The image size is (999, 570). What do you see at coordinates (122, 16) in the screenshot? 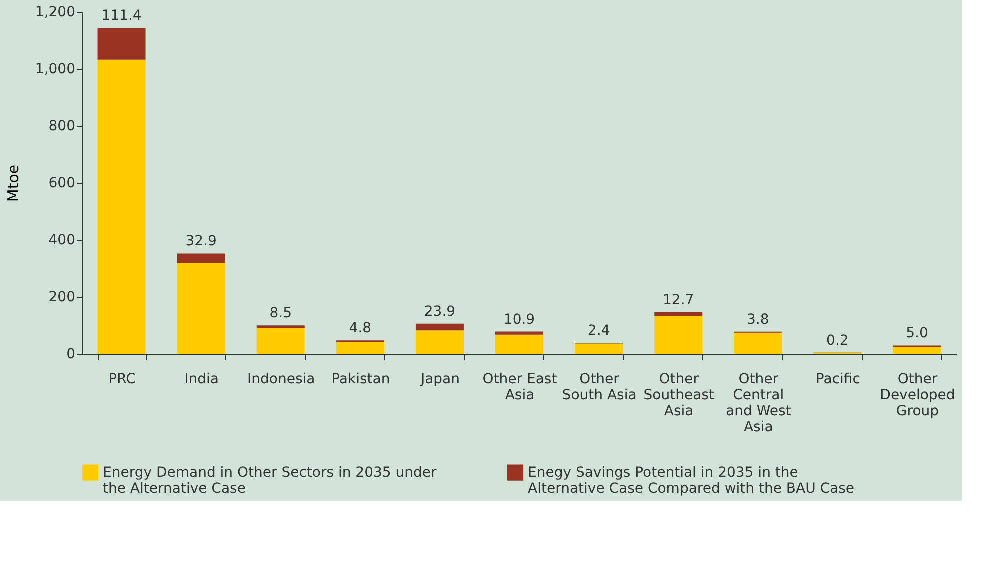
I see `data-label: 111.4` at bounding box center [122, 16].